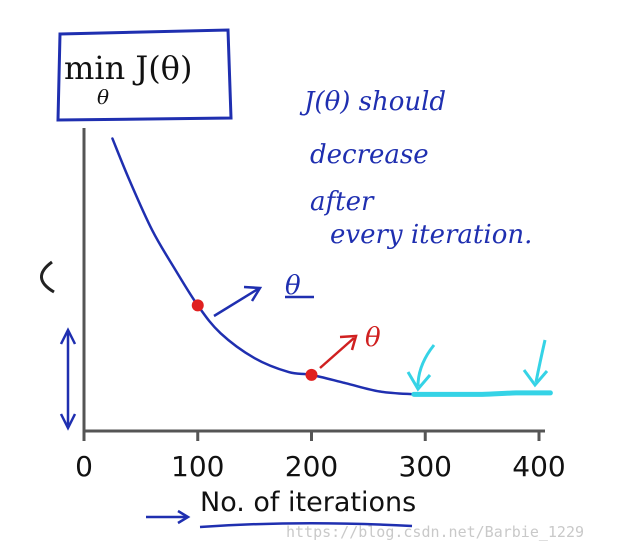 This screenshot has height=551, width=625. I want to click on annotation-line-1: J(θ) should, so click(372, 102).